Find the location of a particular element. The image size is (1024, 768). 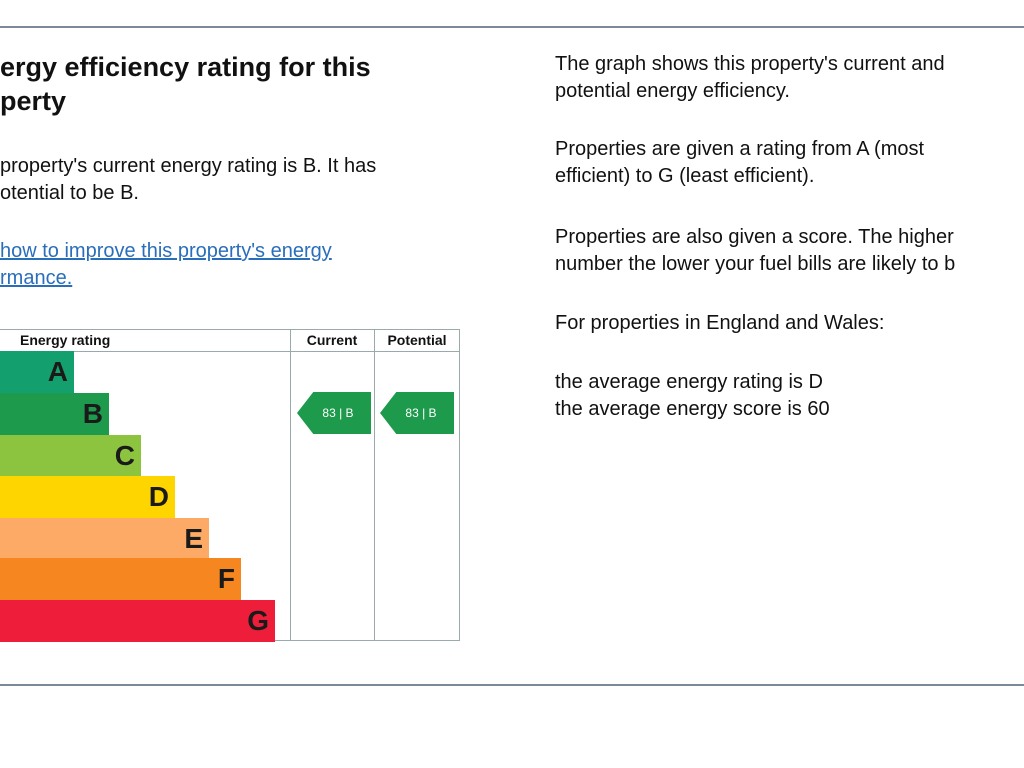

info-paragraph: For properties in England and Wales: is located at coordinates (755, 323).